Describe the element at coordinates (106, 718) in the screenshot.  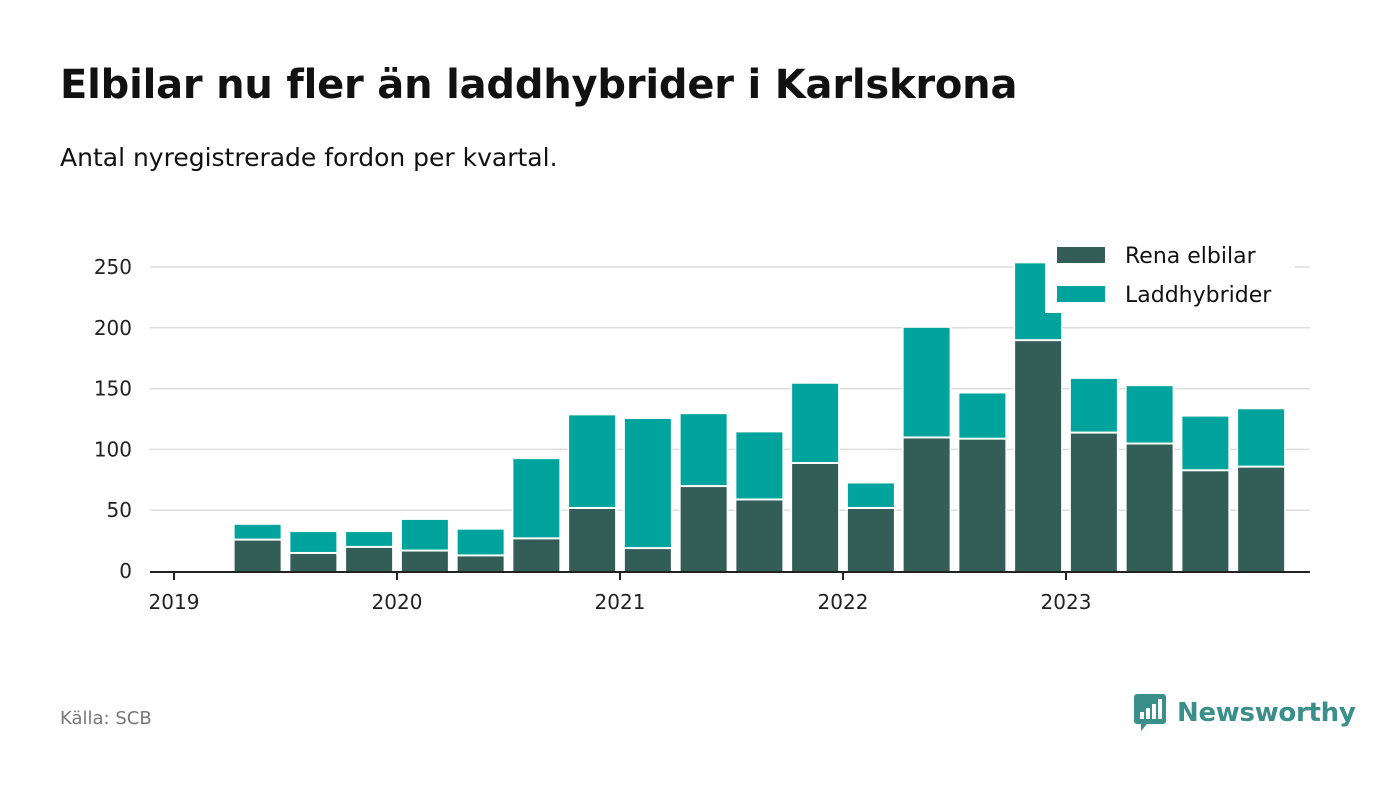
I see `source-note: Källa: SCB` at that location.